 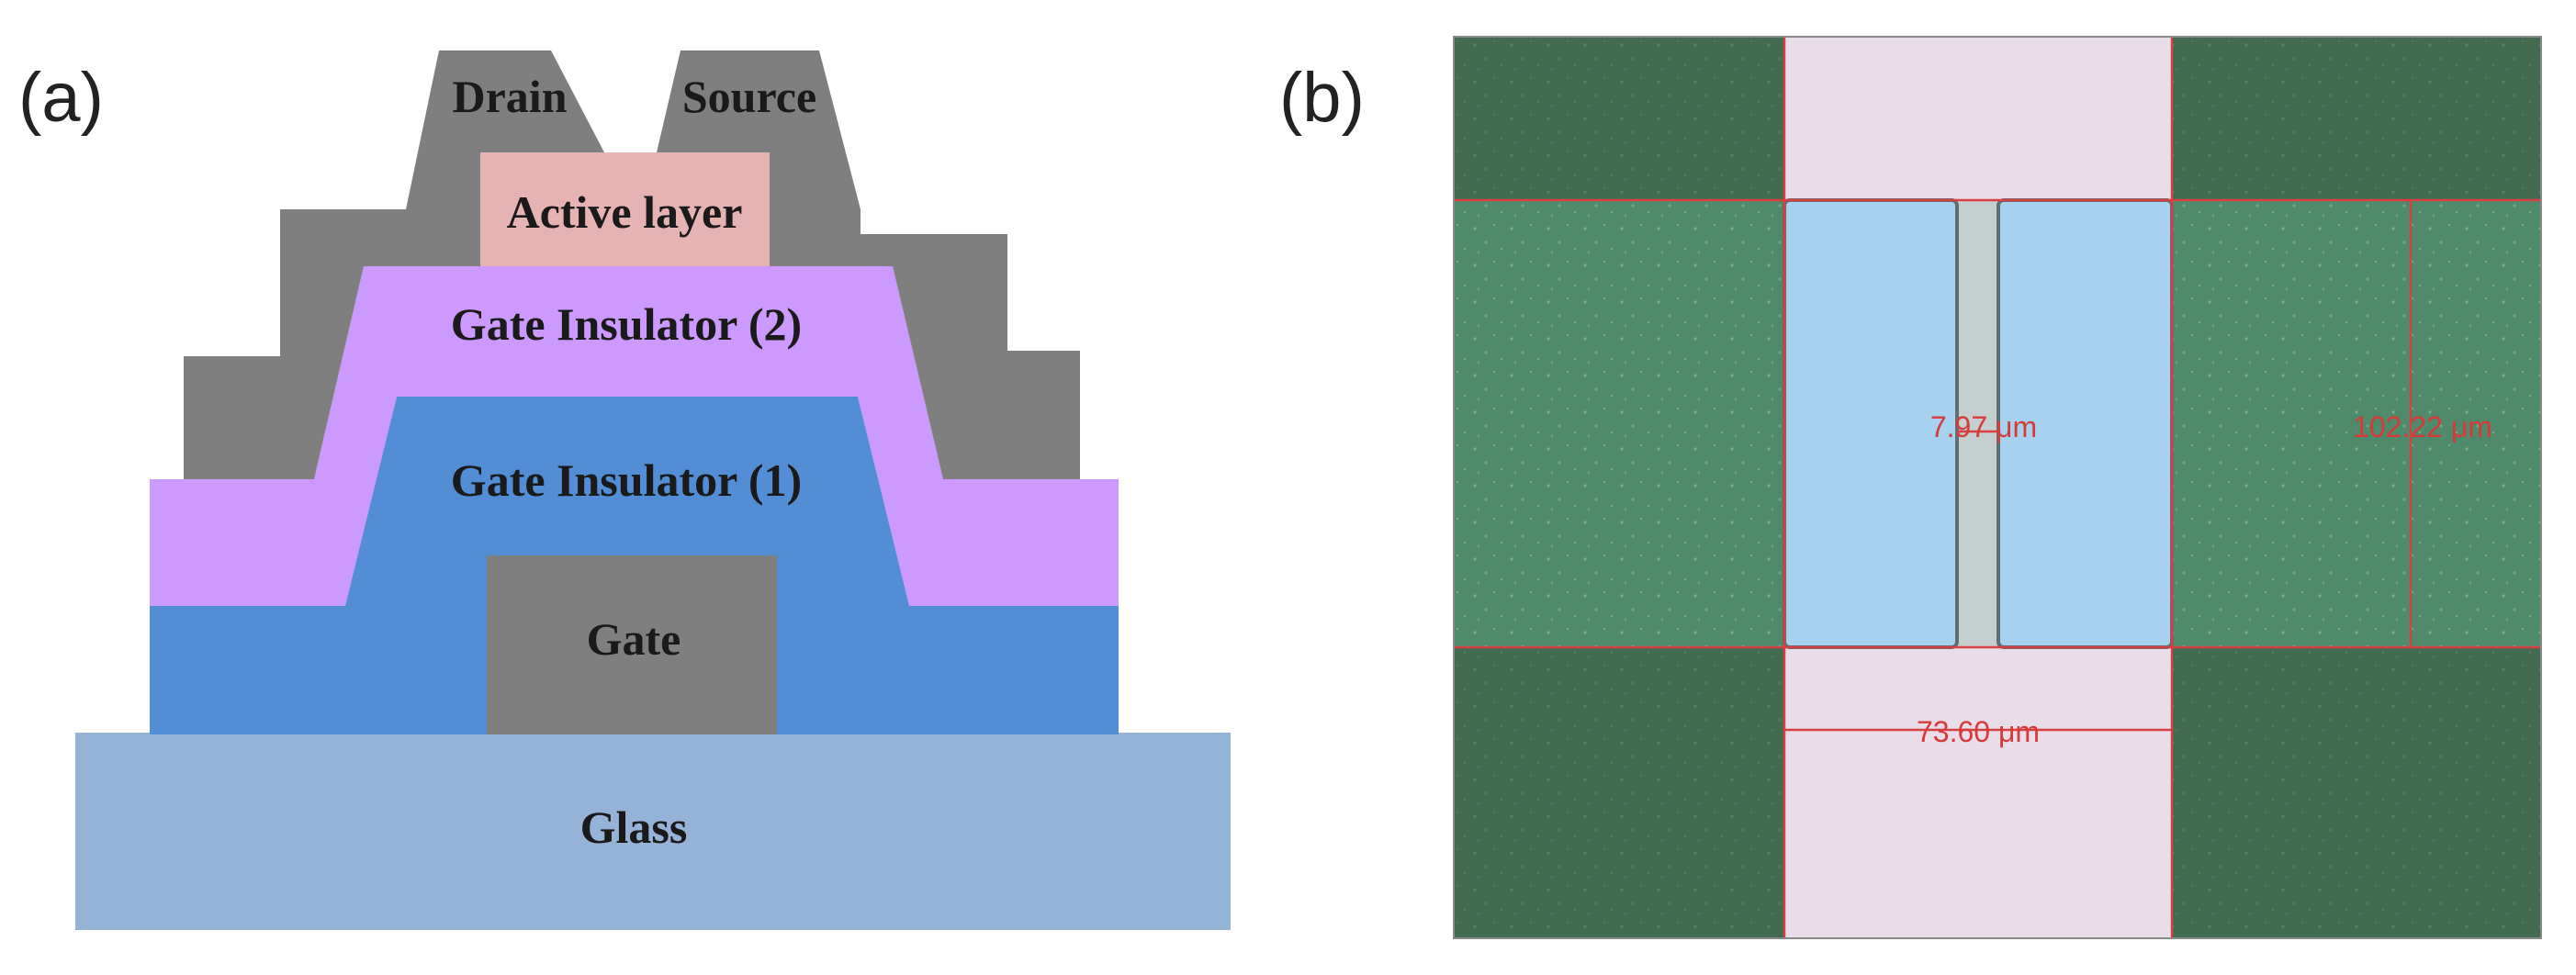 What do you see at coordinates (634, 639) in the screenshot?
I see `gate-label: Gate` at bounding box center [634, 639].